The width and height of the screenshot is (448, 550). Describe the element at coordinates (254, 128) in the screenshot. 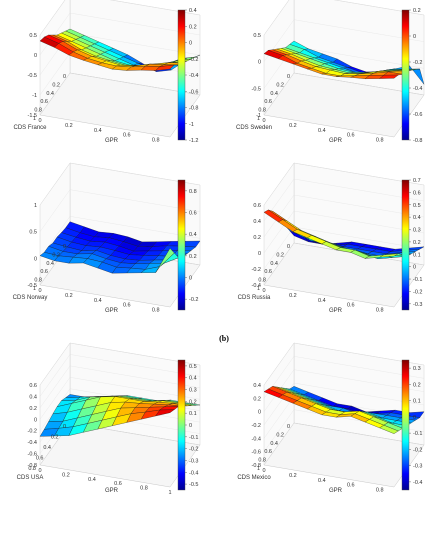

I see `y-axis-label: CDS Sweden` at that location.